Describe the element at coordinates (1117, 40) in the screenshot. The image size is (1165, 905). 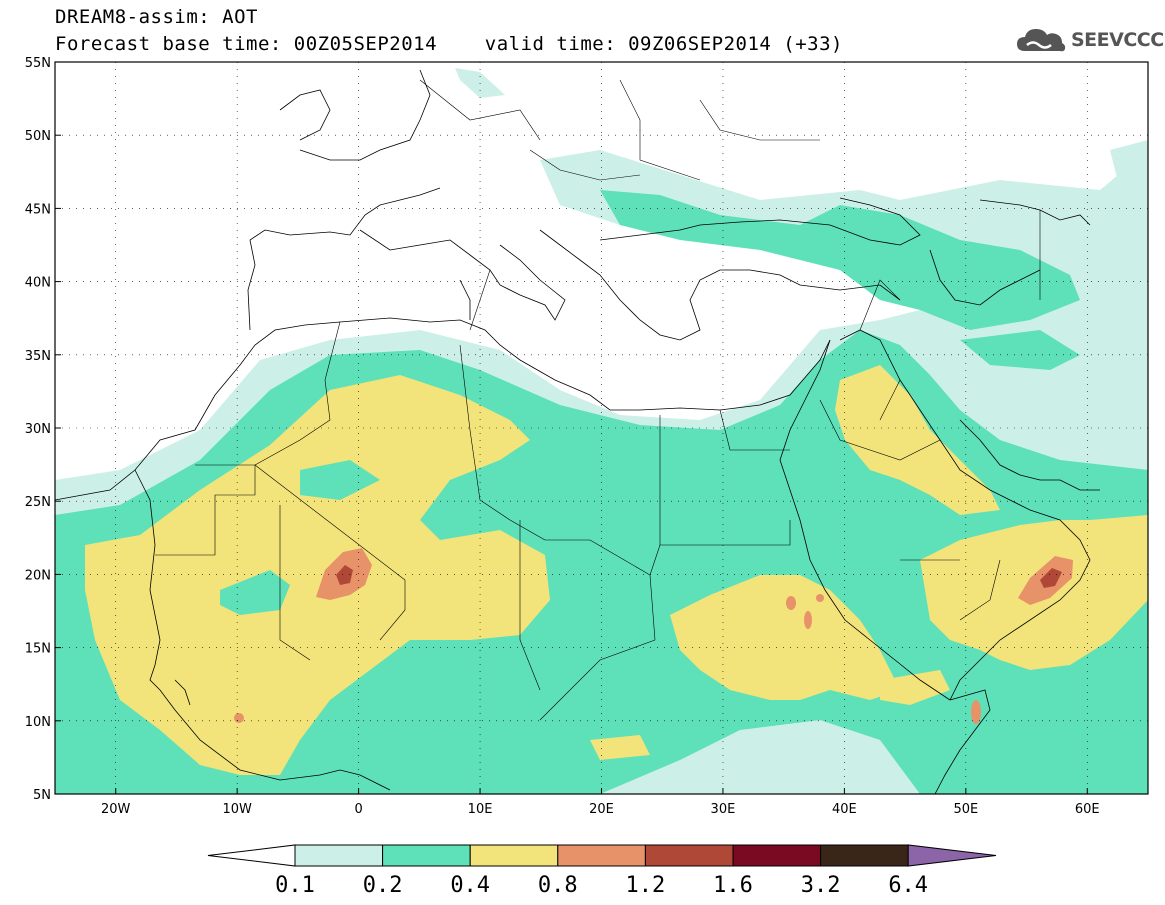
I see `logo-text: SEEVCCC` at that location.